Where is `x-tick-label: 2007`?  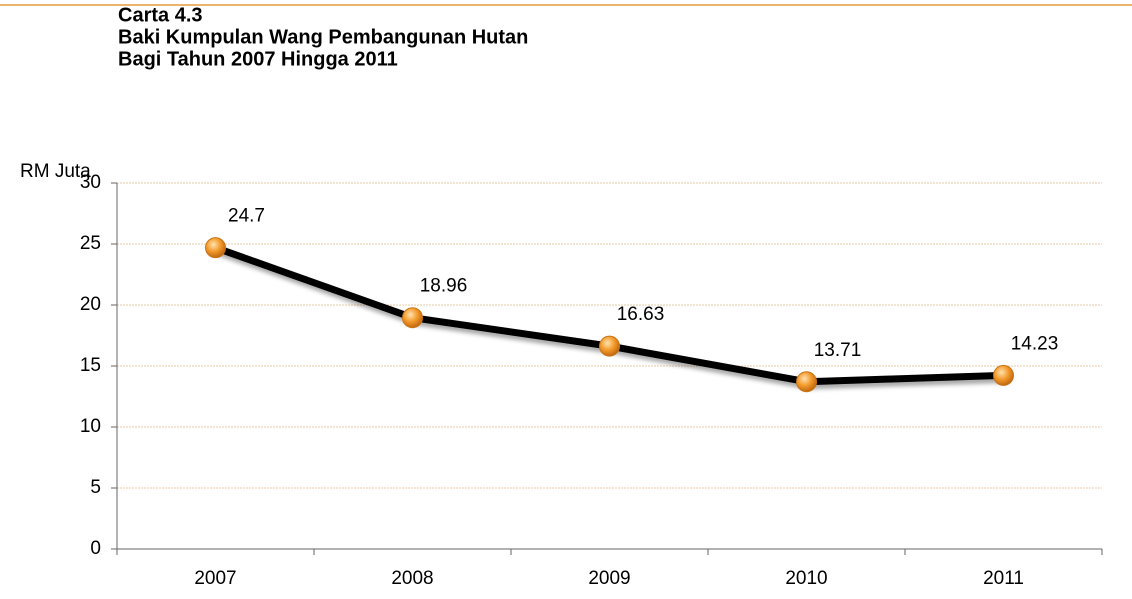 x-tick-label: 2007 is located at coordinates (215, 578).